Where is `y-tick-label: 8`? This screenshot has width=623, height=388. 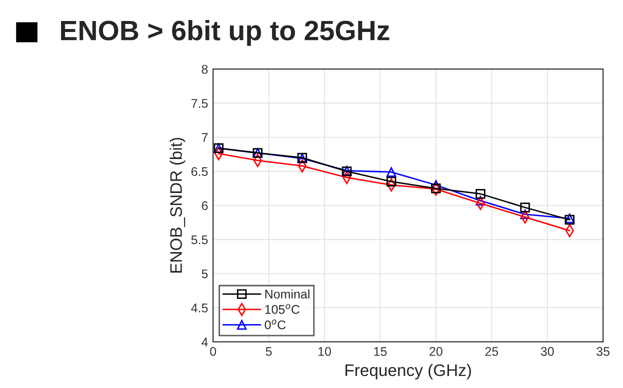
y-tick-label: 8 is located at coordinates (205, 69).